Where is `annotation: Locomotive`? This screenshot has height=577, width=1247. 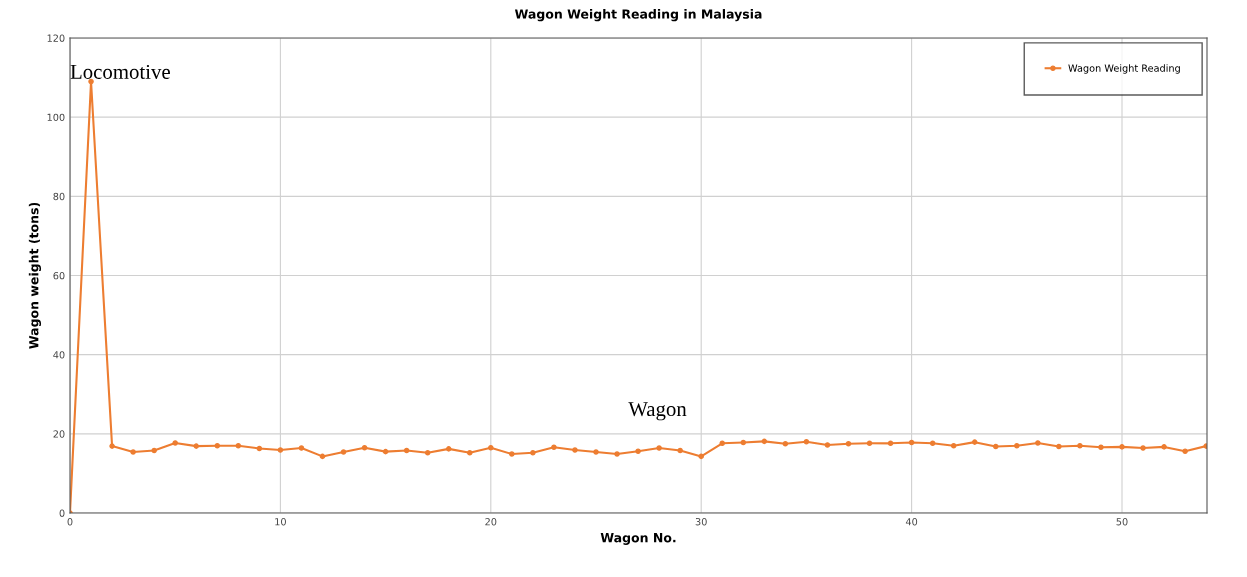
annotation: Locomotive is located at coordinates (120, 71).